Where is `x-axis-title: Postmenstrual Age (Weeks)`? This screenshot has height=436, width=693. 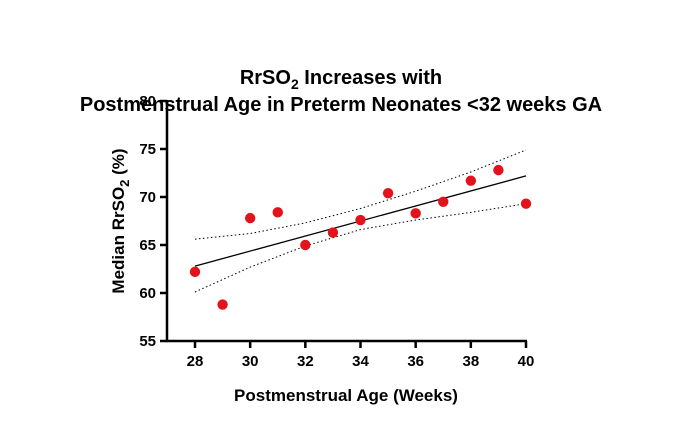 x-axis-title: Postmenstrual Age (Weeks) is located at coordinates (346, 395).